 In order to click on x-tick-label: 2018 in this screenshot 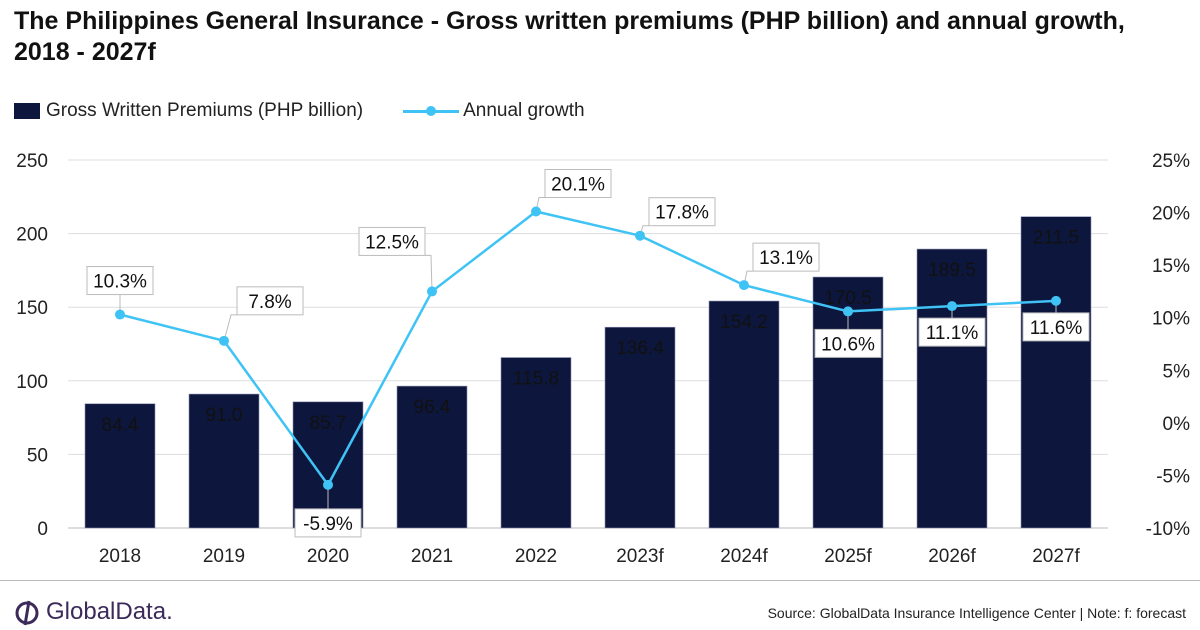, I will do `click(120, 556)`.